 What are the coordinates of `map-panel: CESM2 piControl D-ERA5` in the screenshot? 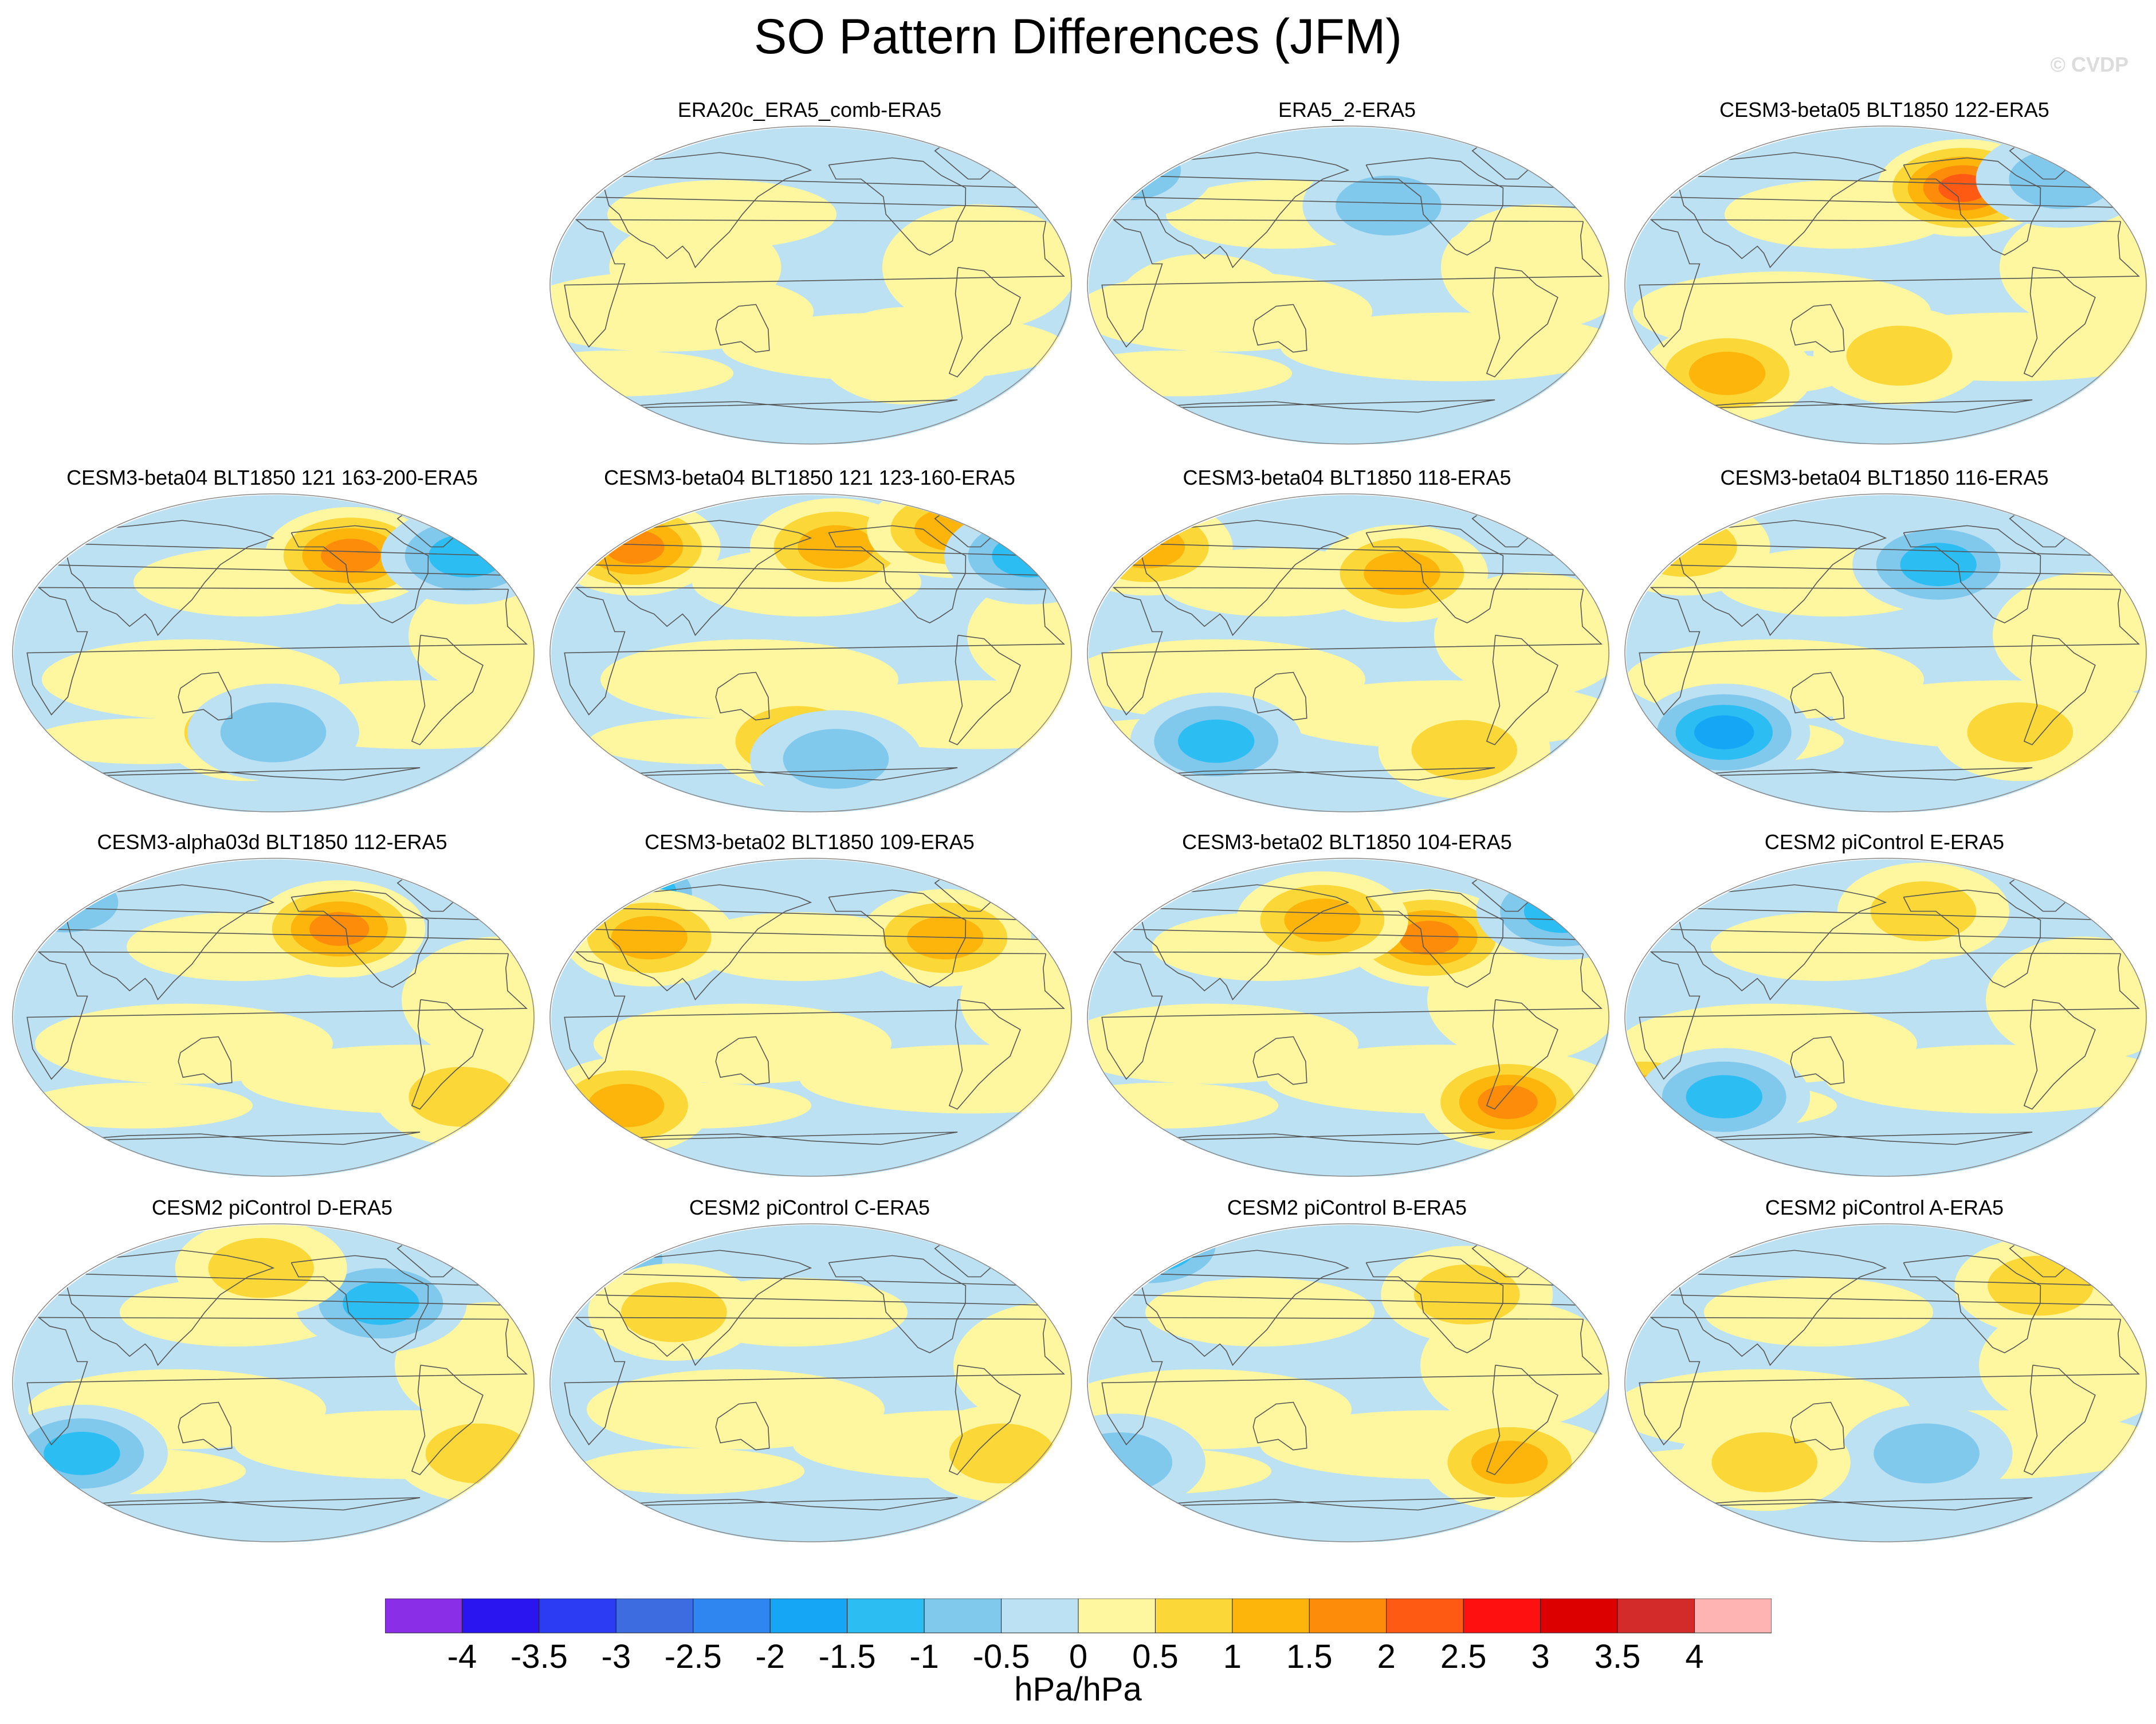 It's located at (272, 1378).